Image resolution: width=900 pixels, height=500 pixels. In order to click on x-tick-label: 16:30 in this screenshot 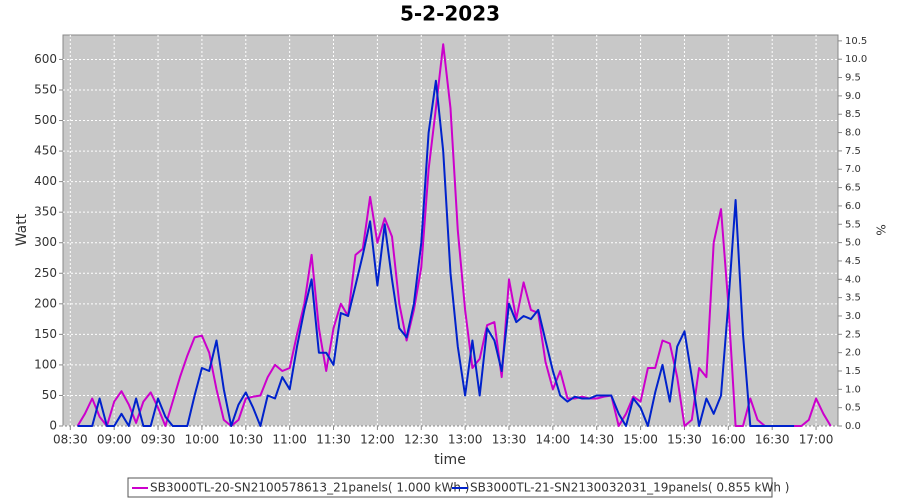, I will do `click(772, 440)`.